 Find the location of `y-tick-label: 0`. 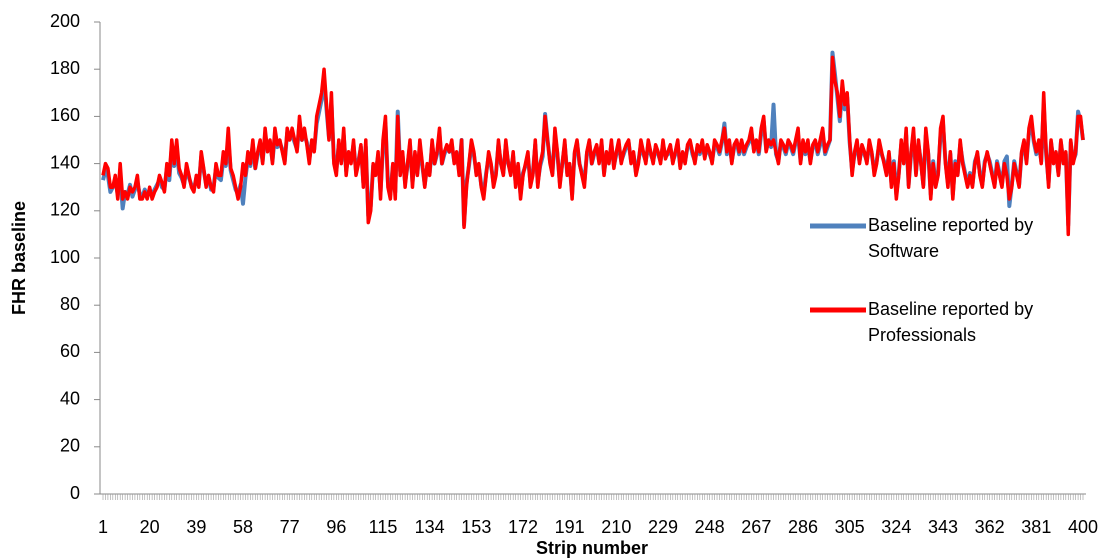

y-tick-label: 0 is located at coordinates (75, 493).